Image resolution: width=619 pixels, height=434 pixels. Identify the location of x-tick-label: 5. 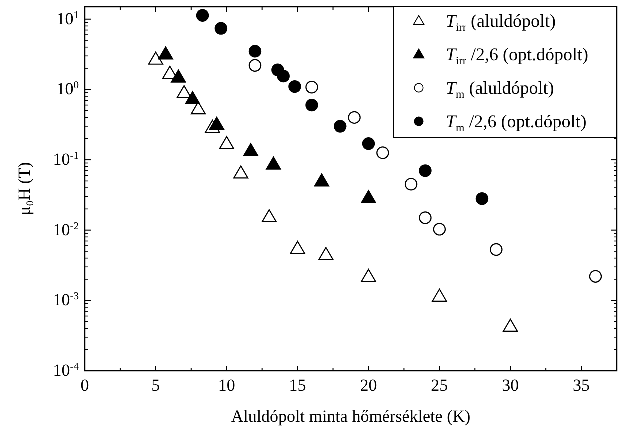
(156, 385).